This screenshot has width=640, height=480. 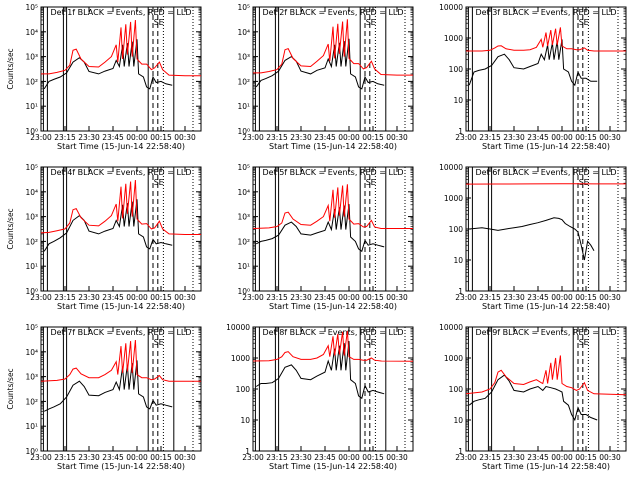 What do you see at coordinates (332, 12) in the screenshot?
I see `panel-title: Det 2f BLACK = Events, RED = LLD` at bounding box center [332, 12].